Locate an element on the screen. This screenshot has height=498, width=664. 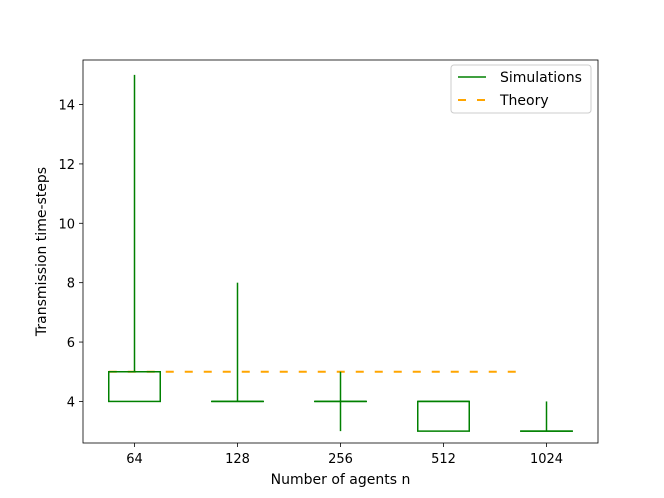
legend-simulations-label: Simulations is located at coordinates (541, 78).